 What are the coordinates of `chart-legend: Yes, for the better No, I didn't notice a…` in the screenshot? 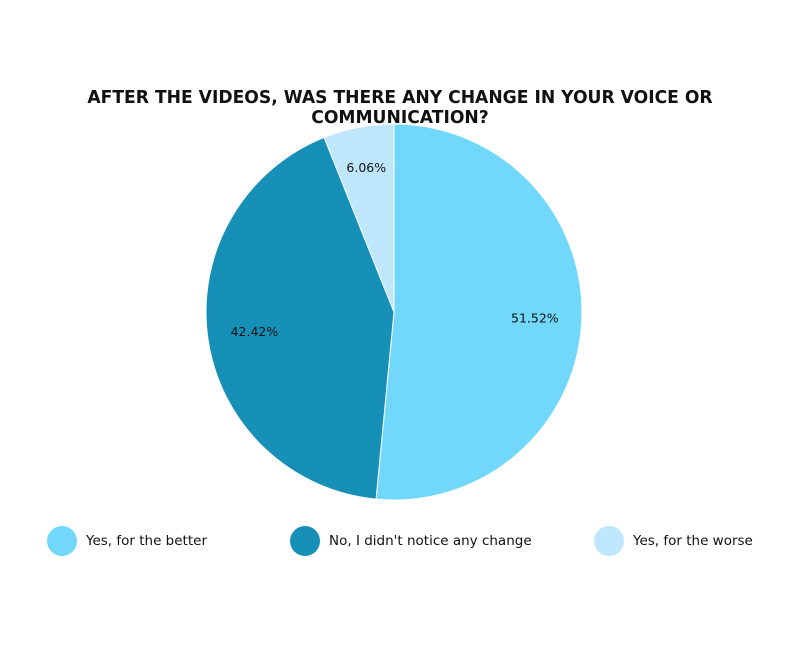 It's located at (400, 541).